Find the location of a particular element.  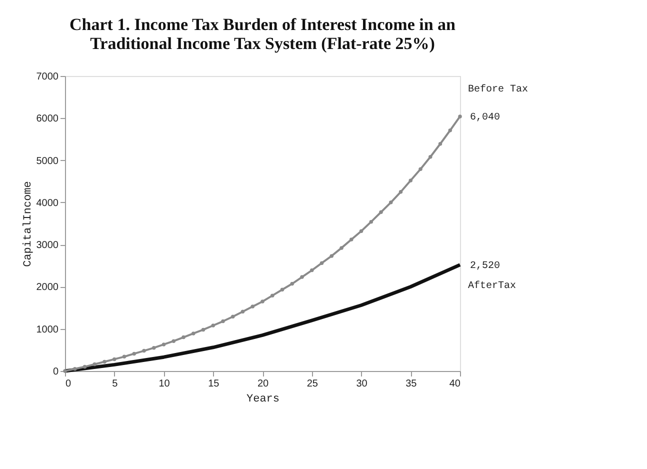

y-tick-label: 2000 is located at coordinates (47, 288).